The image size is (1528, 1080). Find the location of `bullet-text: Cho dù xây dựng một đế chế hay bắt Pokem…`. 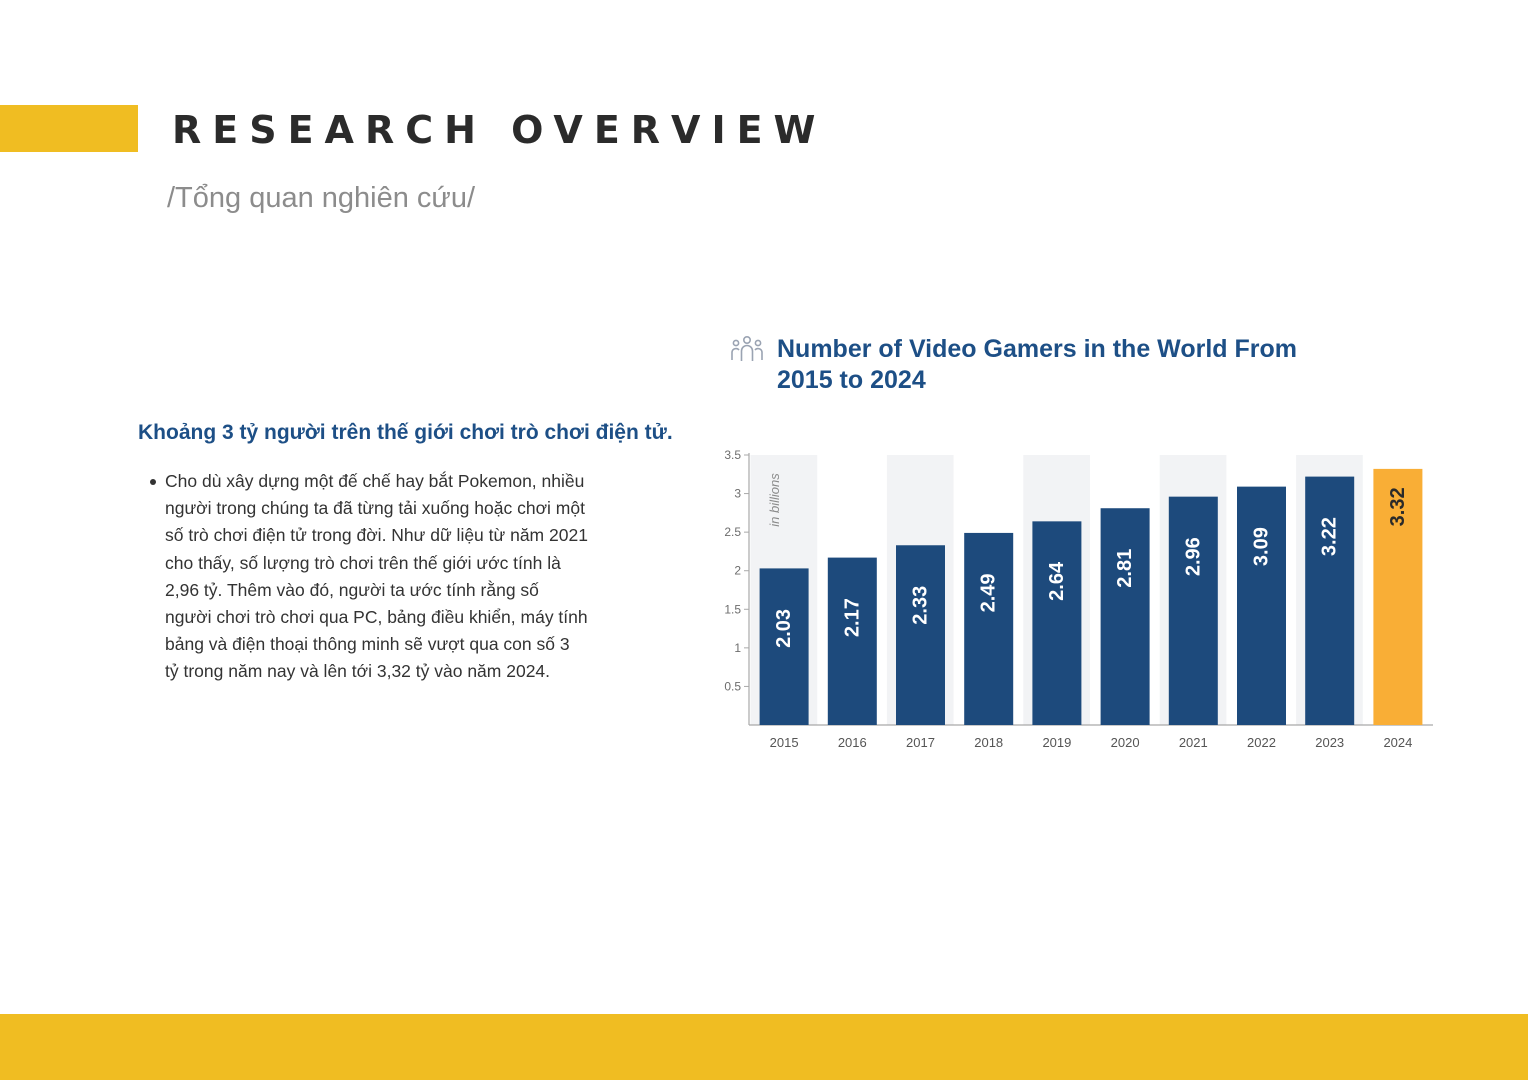

bullet-text: Cho dù xây dựng một đế chế hay bắt Pokem… is located at coordinates (376, 576).